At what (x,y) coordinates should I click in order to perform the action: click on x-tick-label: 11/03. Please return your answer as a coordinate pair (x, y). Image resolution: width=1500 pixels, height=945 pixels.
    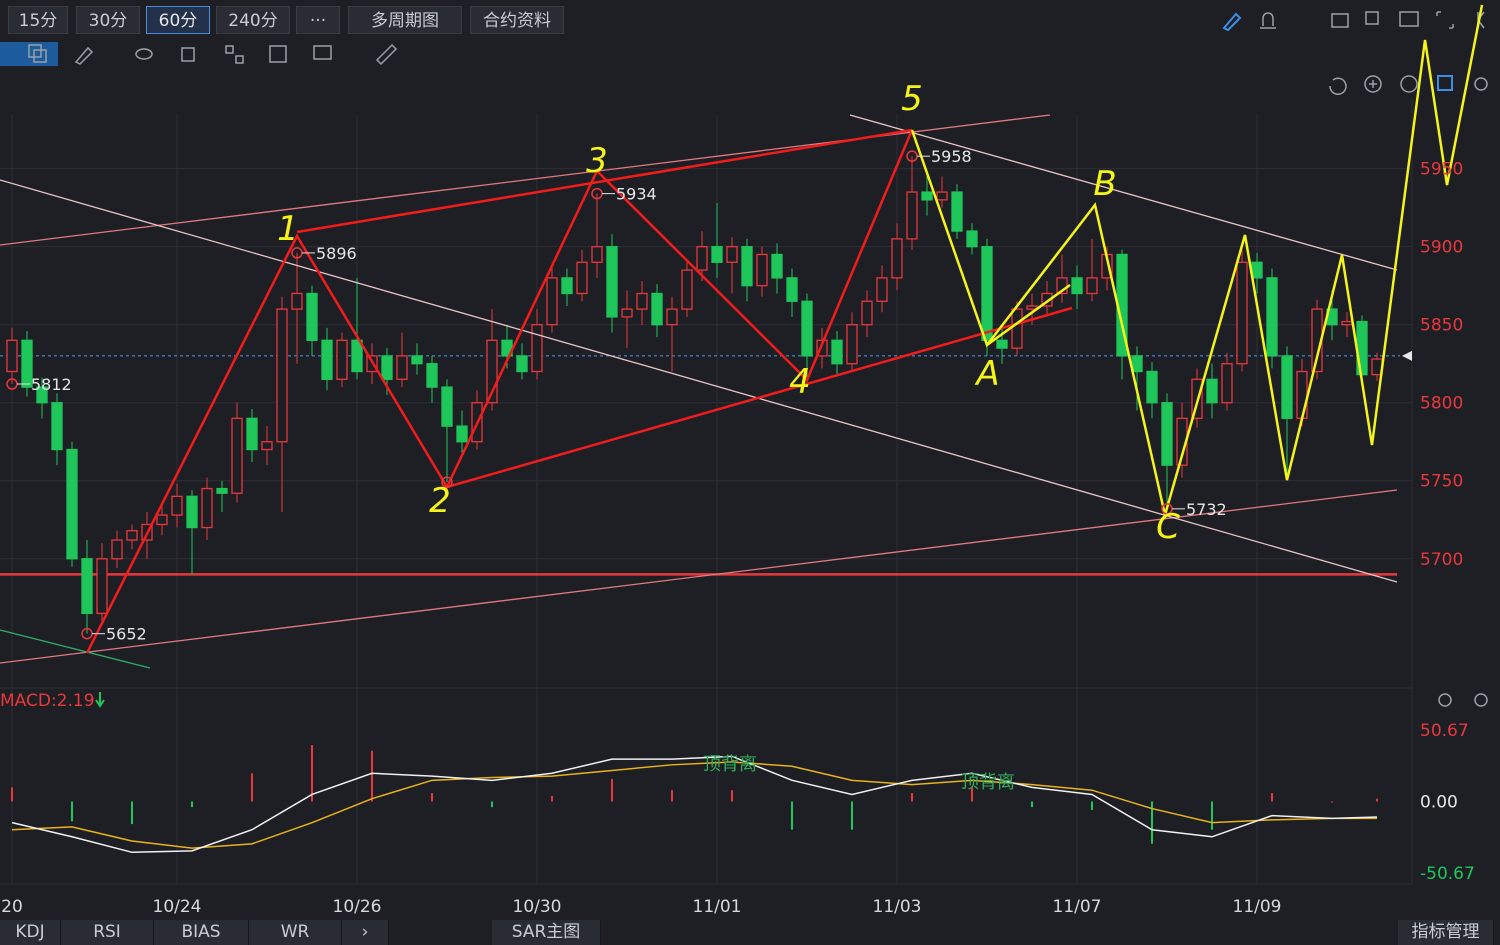
    Looking at the image, I should click on (897, 907).